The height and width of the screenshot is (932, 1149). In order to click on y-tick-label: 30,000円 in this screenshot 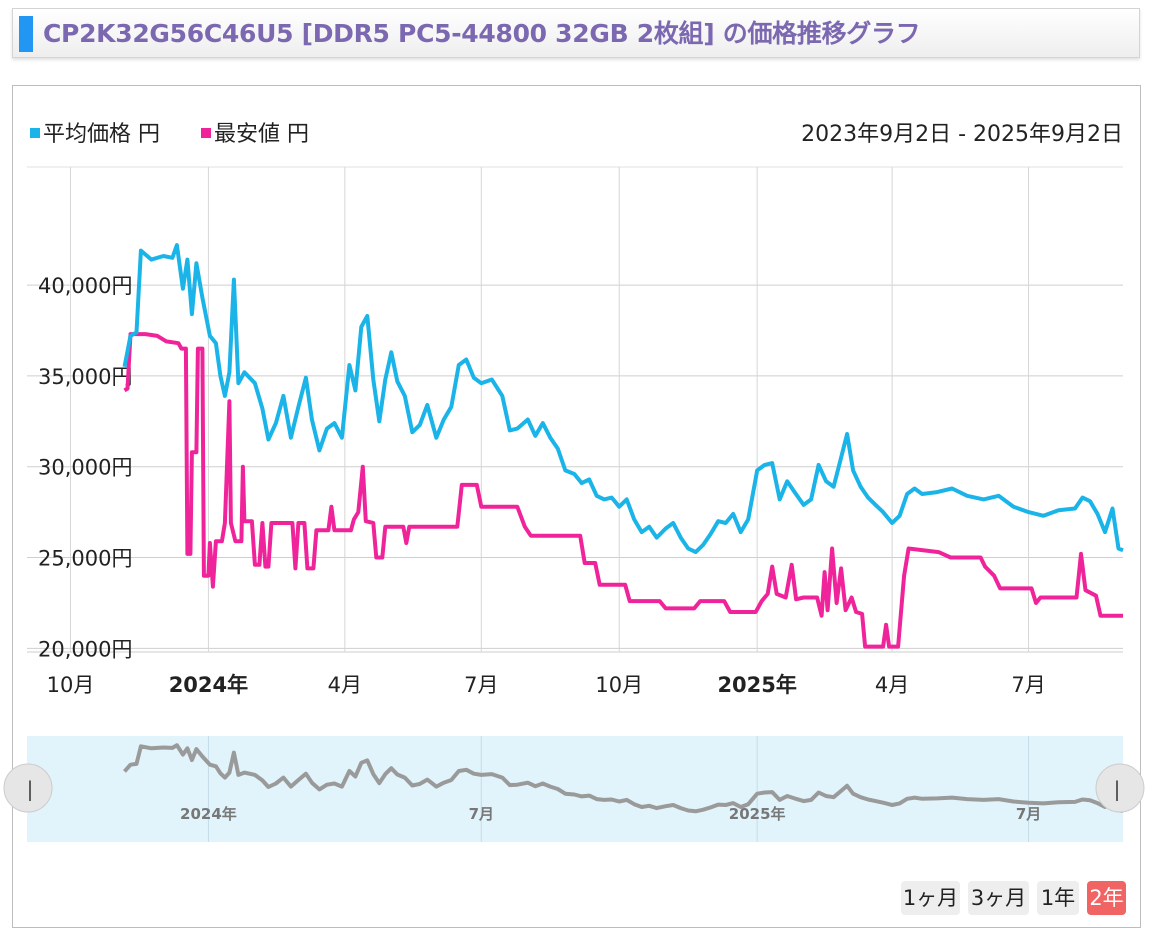, I will do `click(85, 468)`.